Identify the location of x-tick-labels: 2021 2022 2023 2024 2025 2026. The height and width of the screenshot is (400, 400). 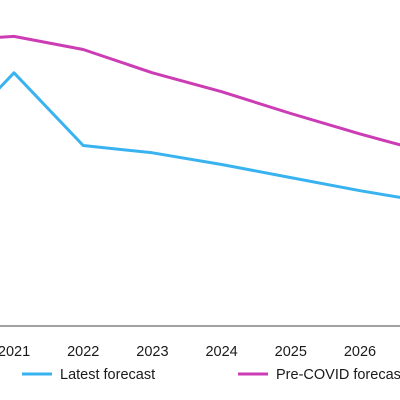
(188, 352).